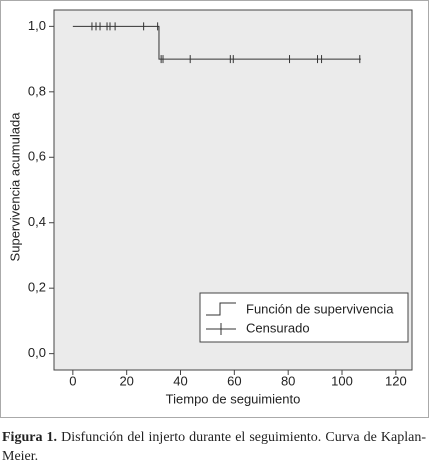 The width and height of the screenshot is (430, 468). I want to click on legend-icon, so click(221, 309).